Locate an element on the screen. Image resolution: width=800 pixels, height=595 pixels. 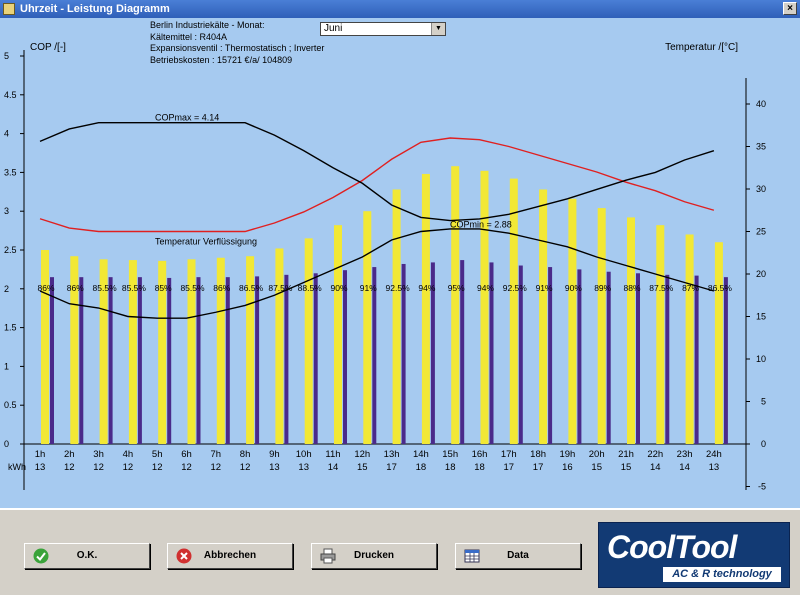
right-tick-label: 10 is located at coordinates (761, 359).